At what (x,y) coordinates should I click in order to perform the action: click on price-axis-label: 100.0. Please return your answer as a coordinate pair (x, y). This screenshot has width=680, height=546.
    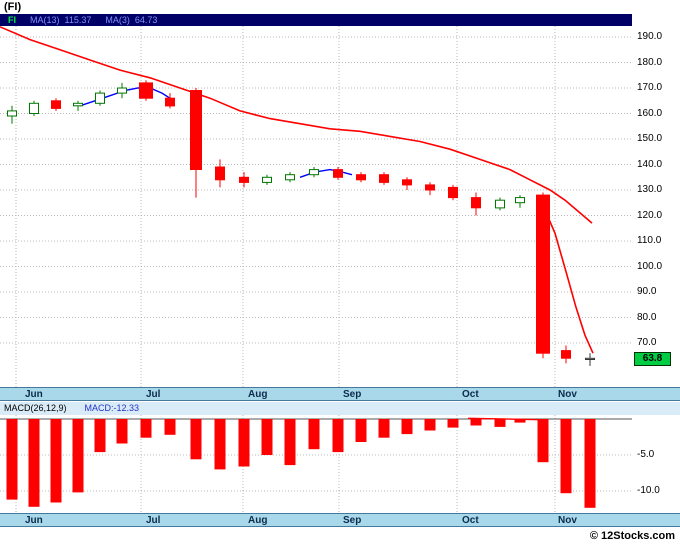
    Looking at the image, I should click on (650, 266).